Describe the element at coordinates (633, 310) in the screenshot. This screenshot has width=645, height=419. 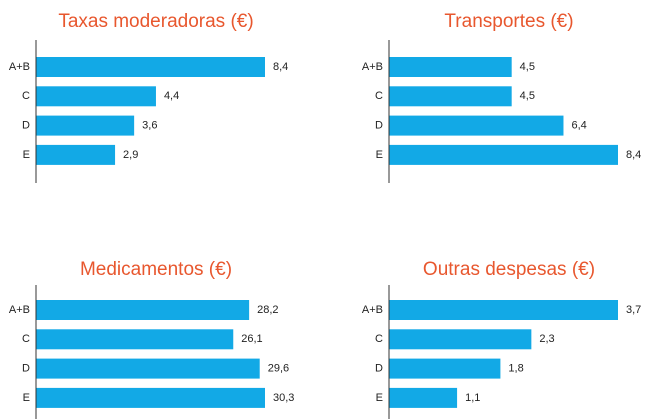
I see `value-label: 3,7` at that location.